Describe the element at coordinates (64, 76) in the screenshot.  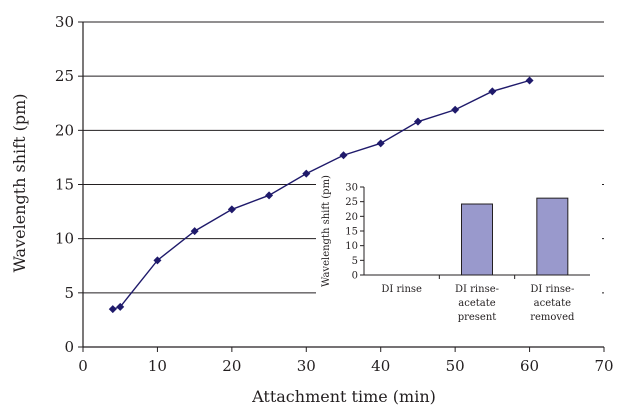
I see `y-tick-label: 25` at that location.